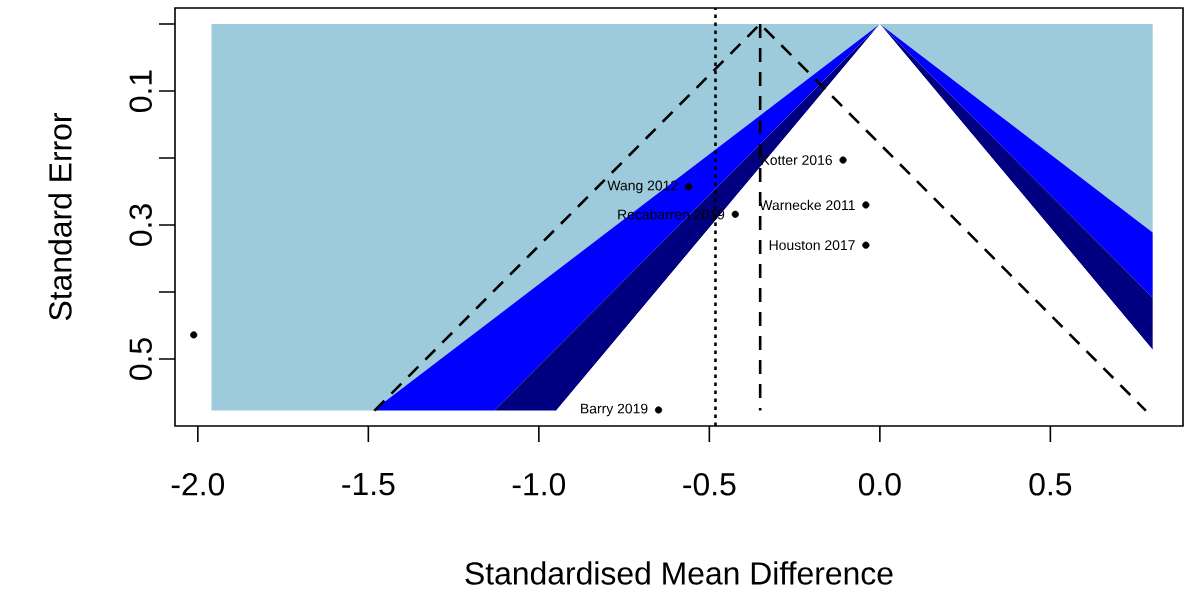 The height and width of the screenshot is (596, 1186). What do you see at coordinates (679, 573) in the screenshot?
I see `x-axis-title: Standardised Mean Difference` at bounding box center [679, 573].